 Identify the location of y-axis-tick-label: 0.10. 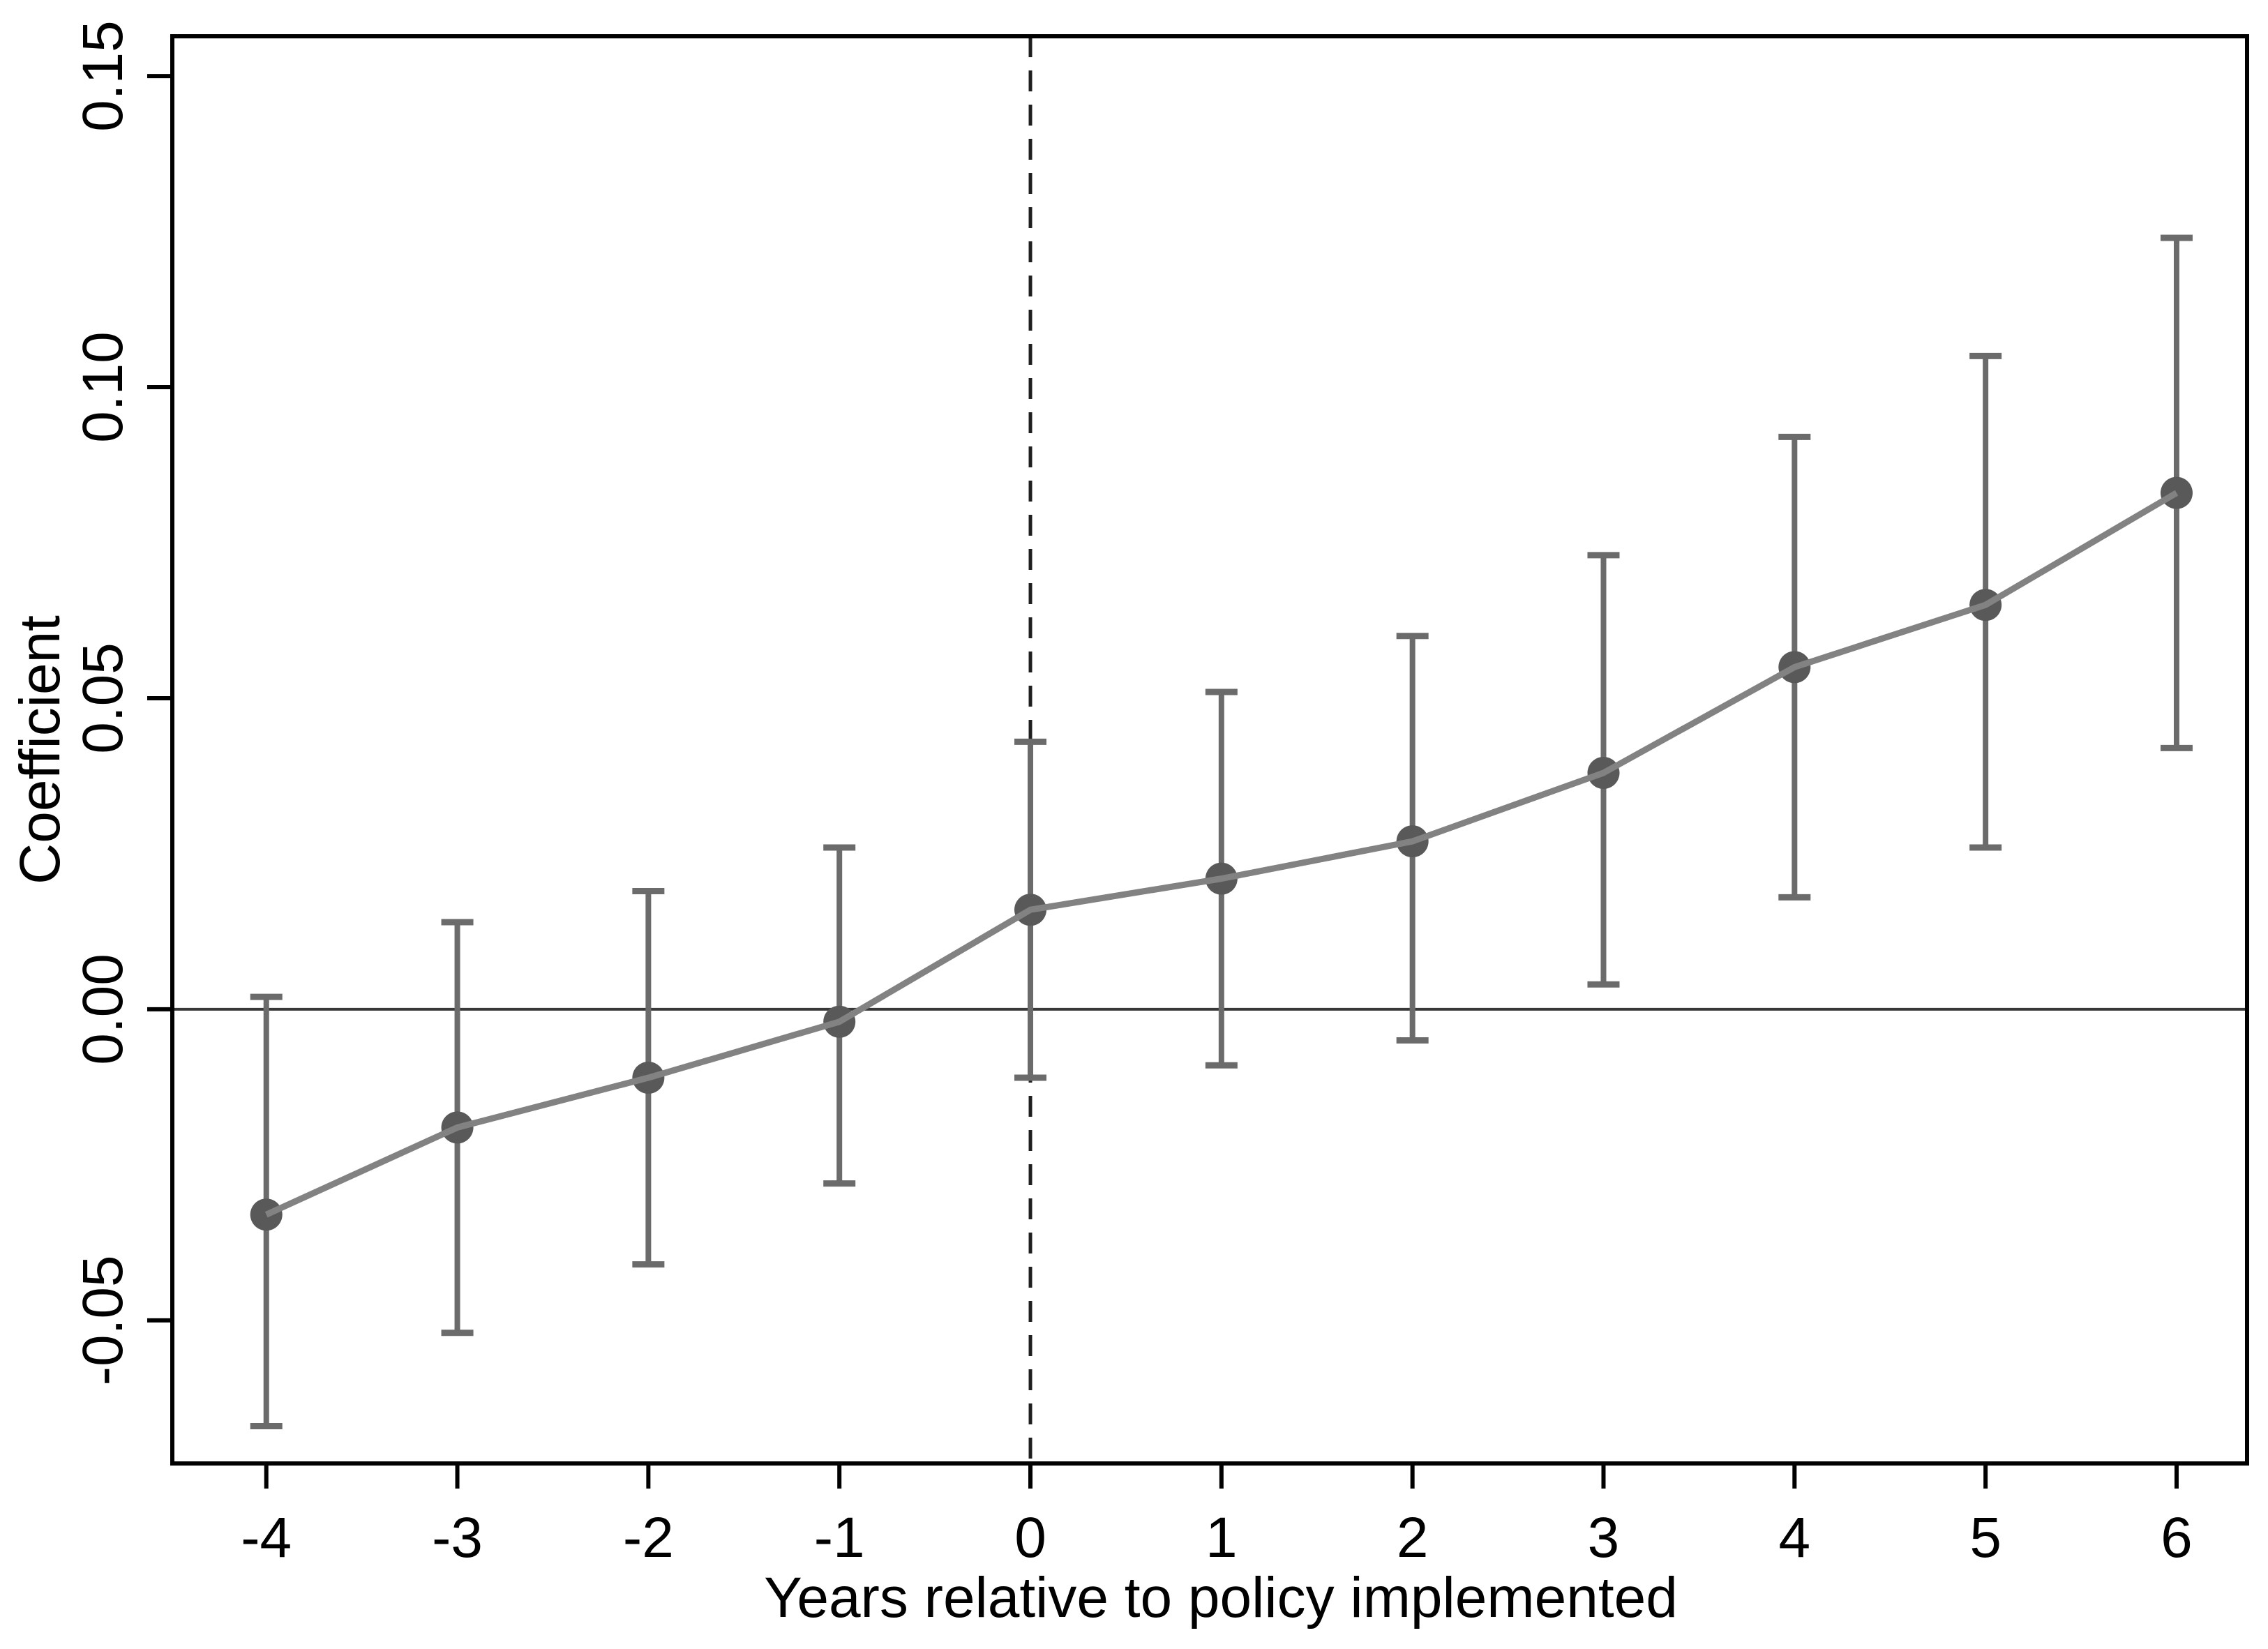
(103, 387).